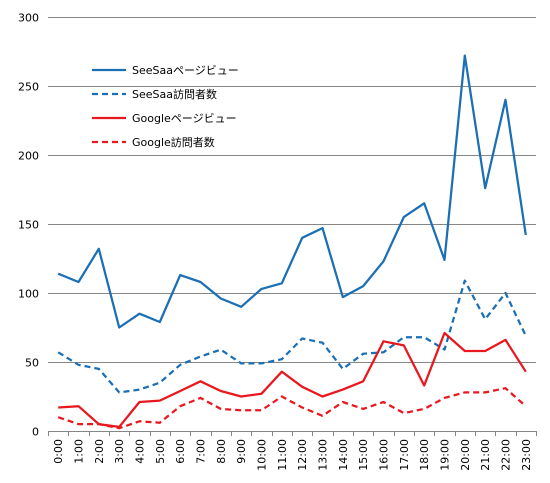 The height and width of the screenshot is (483, 550). Describe the element at coordinates (99, 451) in the screenshot. I see `x-tick-label: 2:00` at that location.